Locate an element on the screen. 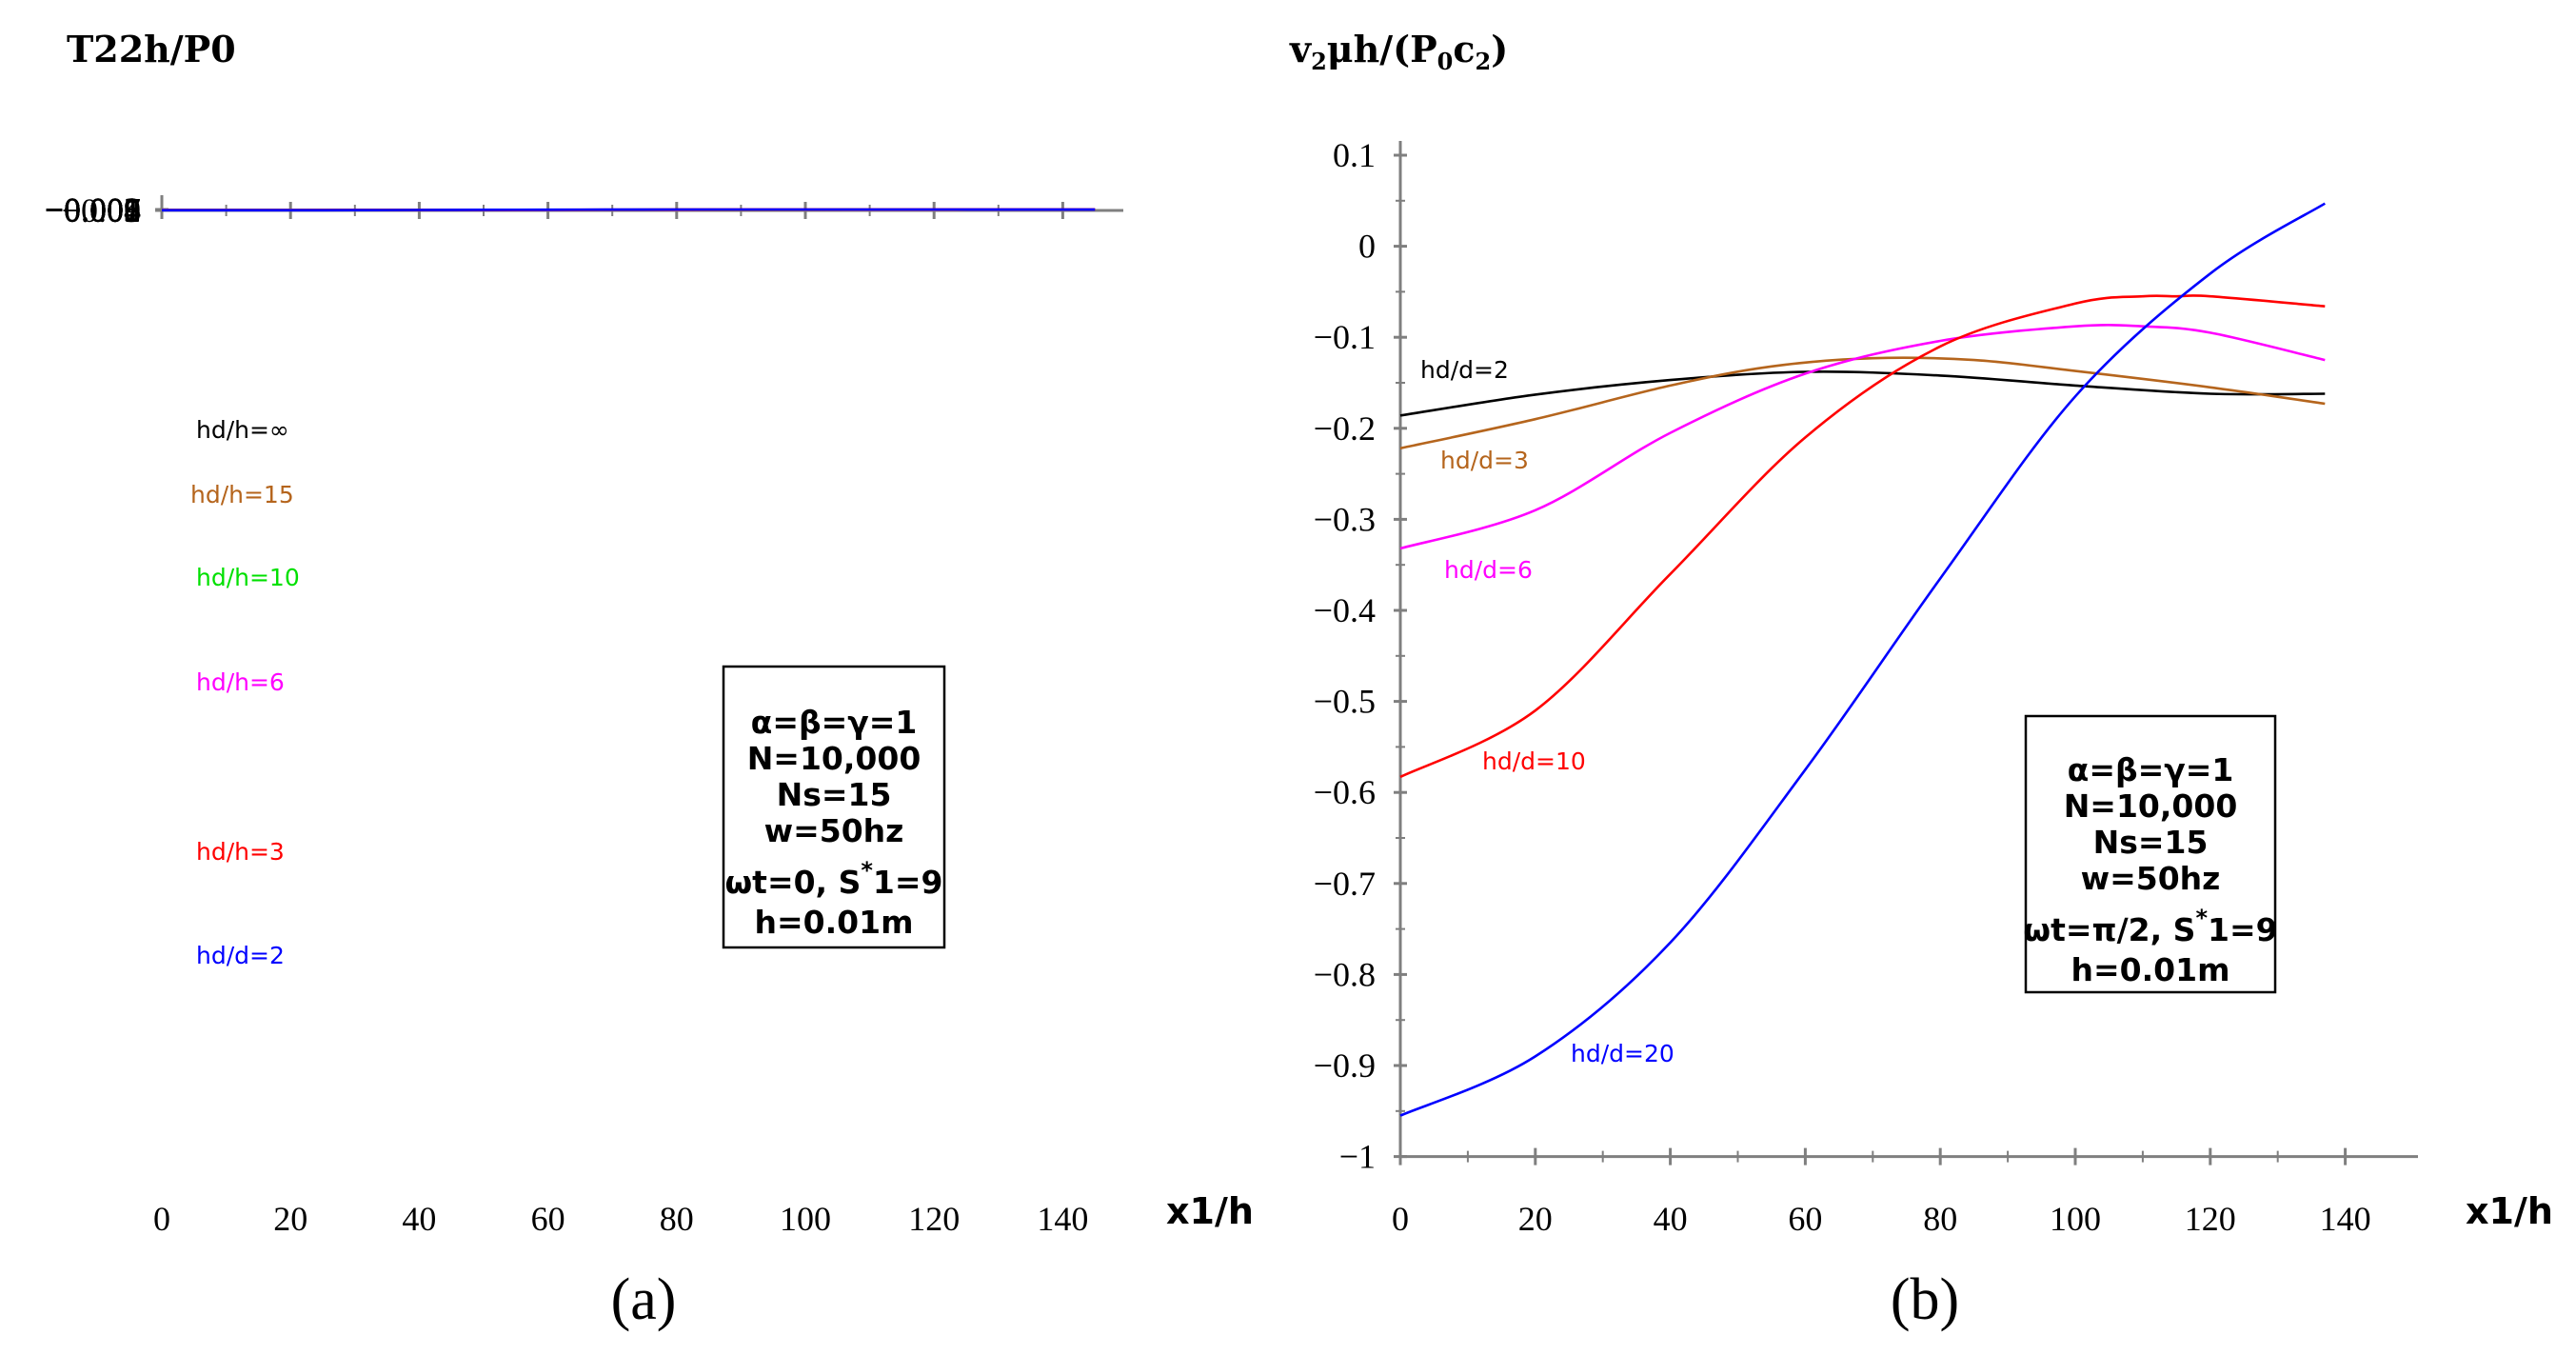 The height and width of the screenshot is (1355, 2576). y-tick-label: −0.8 is located at coordinates (1345, 974).